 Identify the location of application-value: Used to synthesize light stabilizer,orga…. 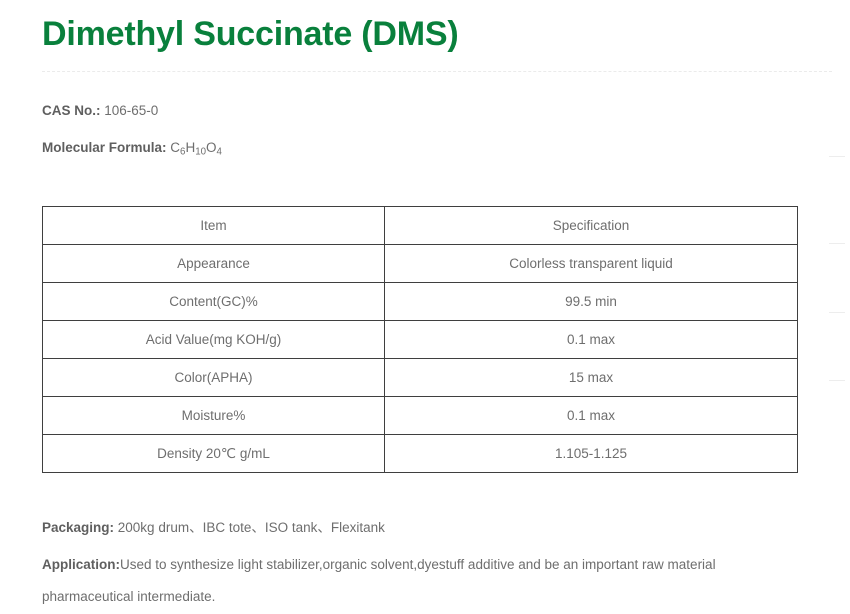
(379, 580).